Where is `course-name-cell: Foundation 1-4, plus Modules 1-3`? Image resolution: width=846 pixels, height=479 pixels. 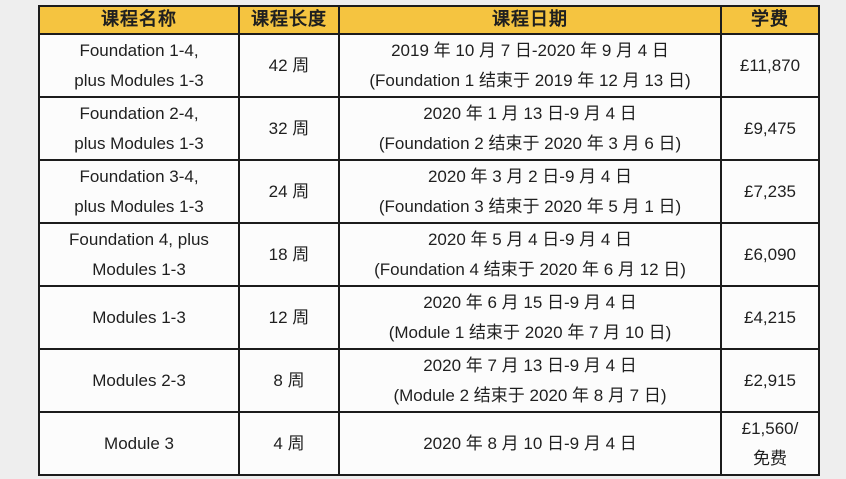
course-name-cell: Foundation 1-4, plus Modules 1-3 is located at coordinates (139, 65).